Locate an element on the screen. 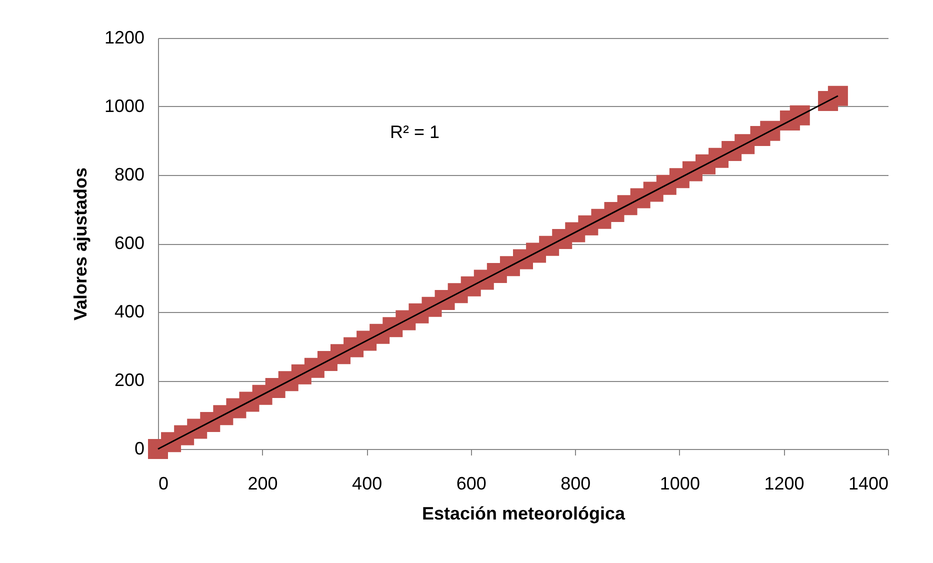  x-tick-label: 600 is located at coordinates (471, 484).